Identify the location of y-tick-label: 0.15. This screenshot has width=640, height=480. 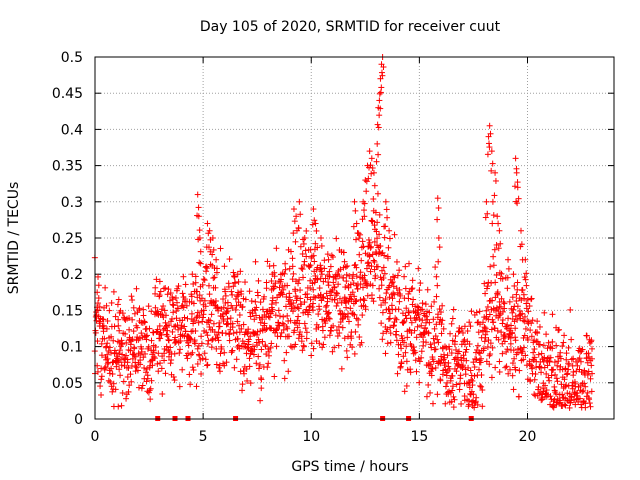
(67, 311).